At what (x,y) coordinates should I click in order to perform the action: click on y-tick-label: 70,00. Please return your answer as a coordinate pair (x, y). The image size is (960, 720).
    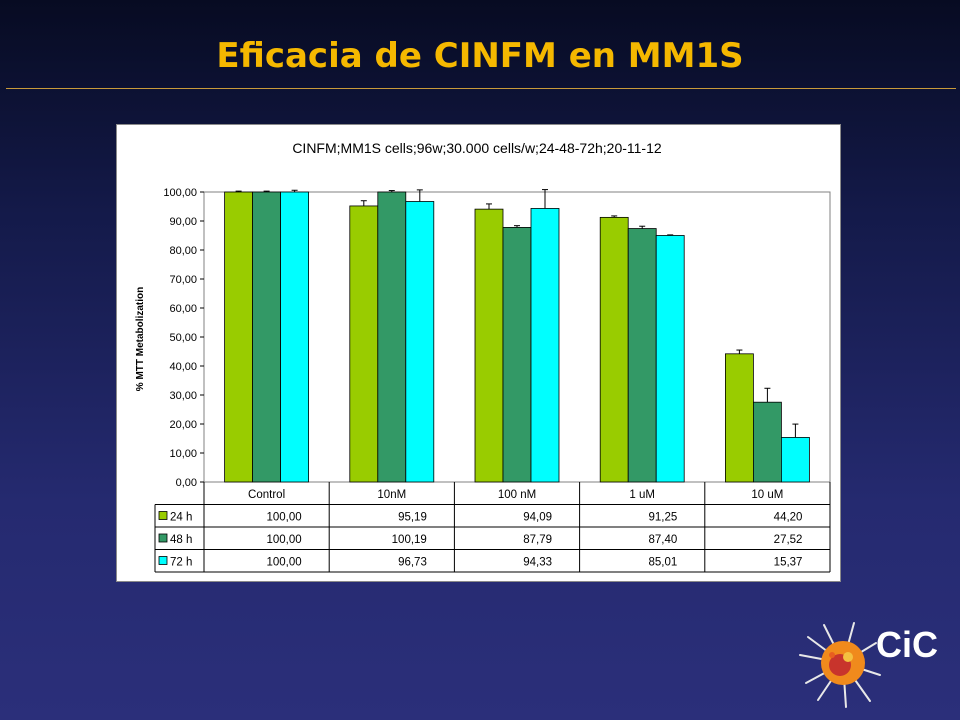
    Looking at the image, I should click on (183, 280).